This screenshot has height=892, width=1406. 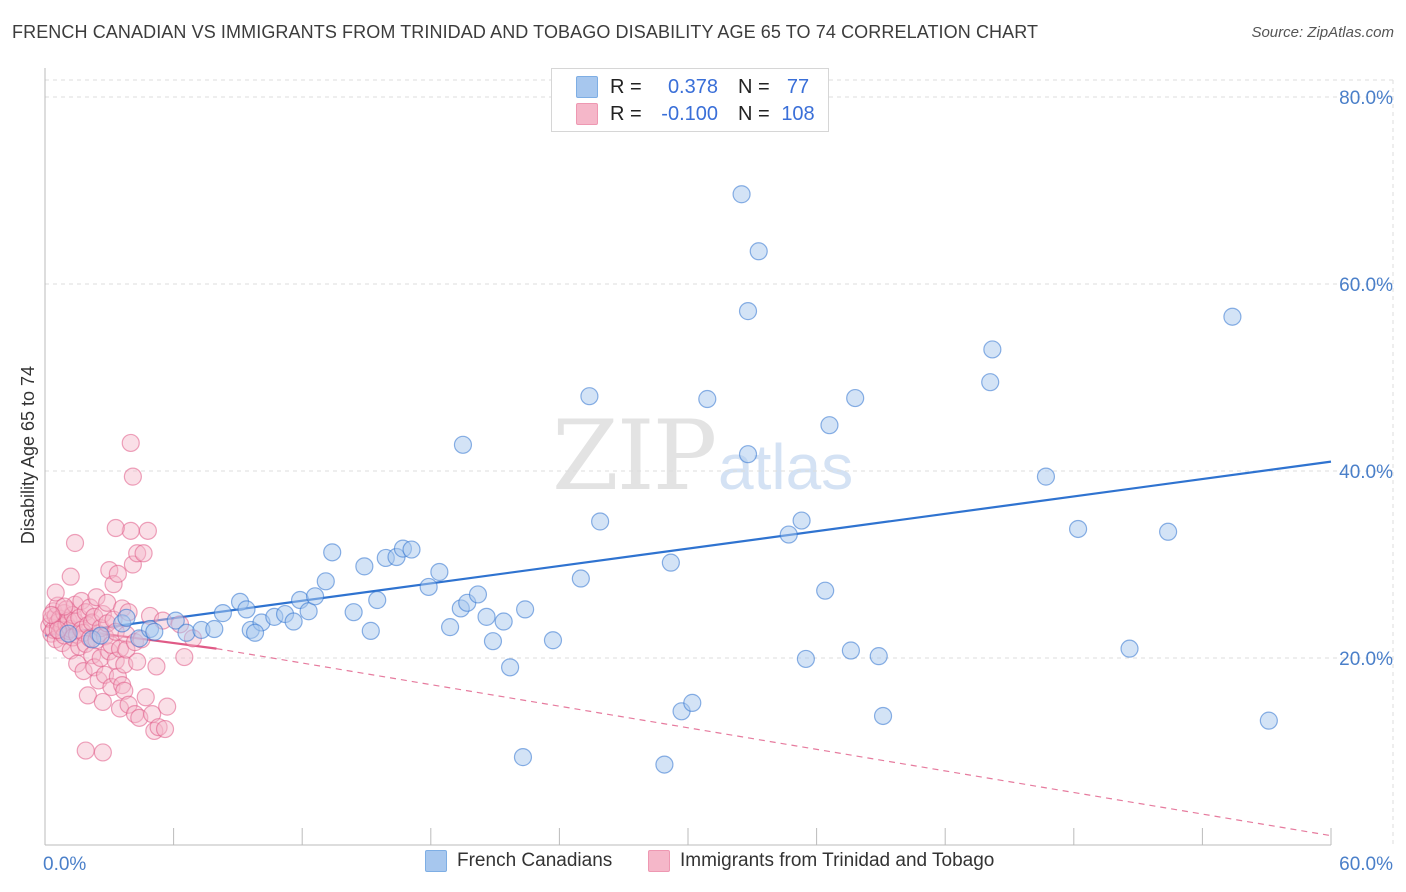 What do you see at coordinates (634, 456) in the screenshot?
I see `watermark-zip: ZIP` at bounding box center [634, 456].